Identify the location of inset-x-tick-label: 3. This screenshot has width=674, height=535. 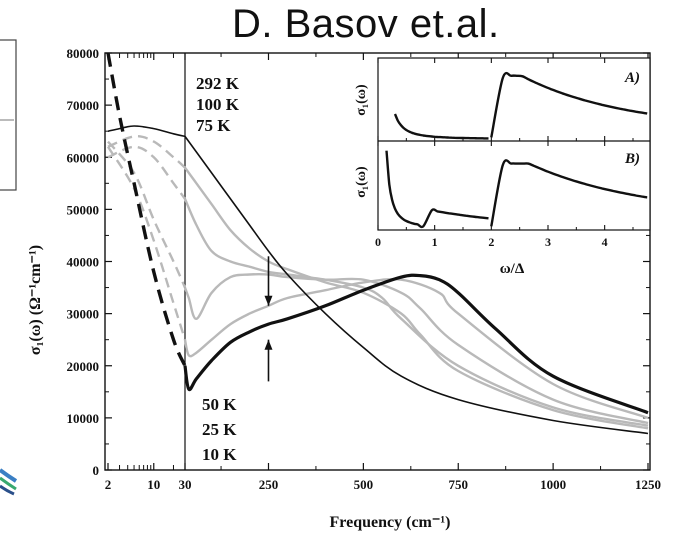
(548, 242).